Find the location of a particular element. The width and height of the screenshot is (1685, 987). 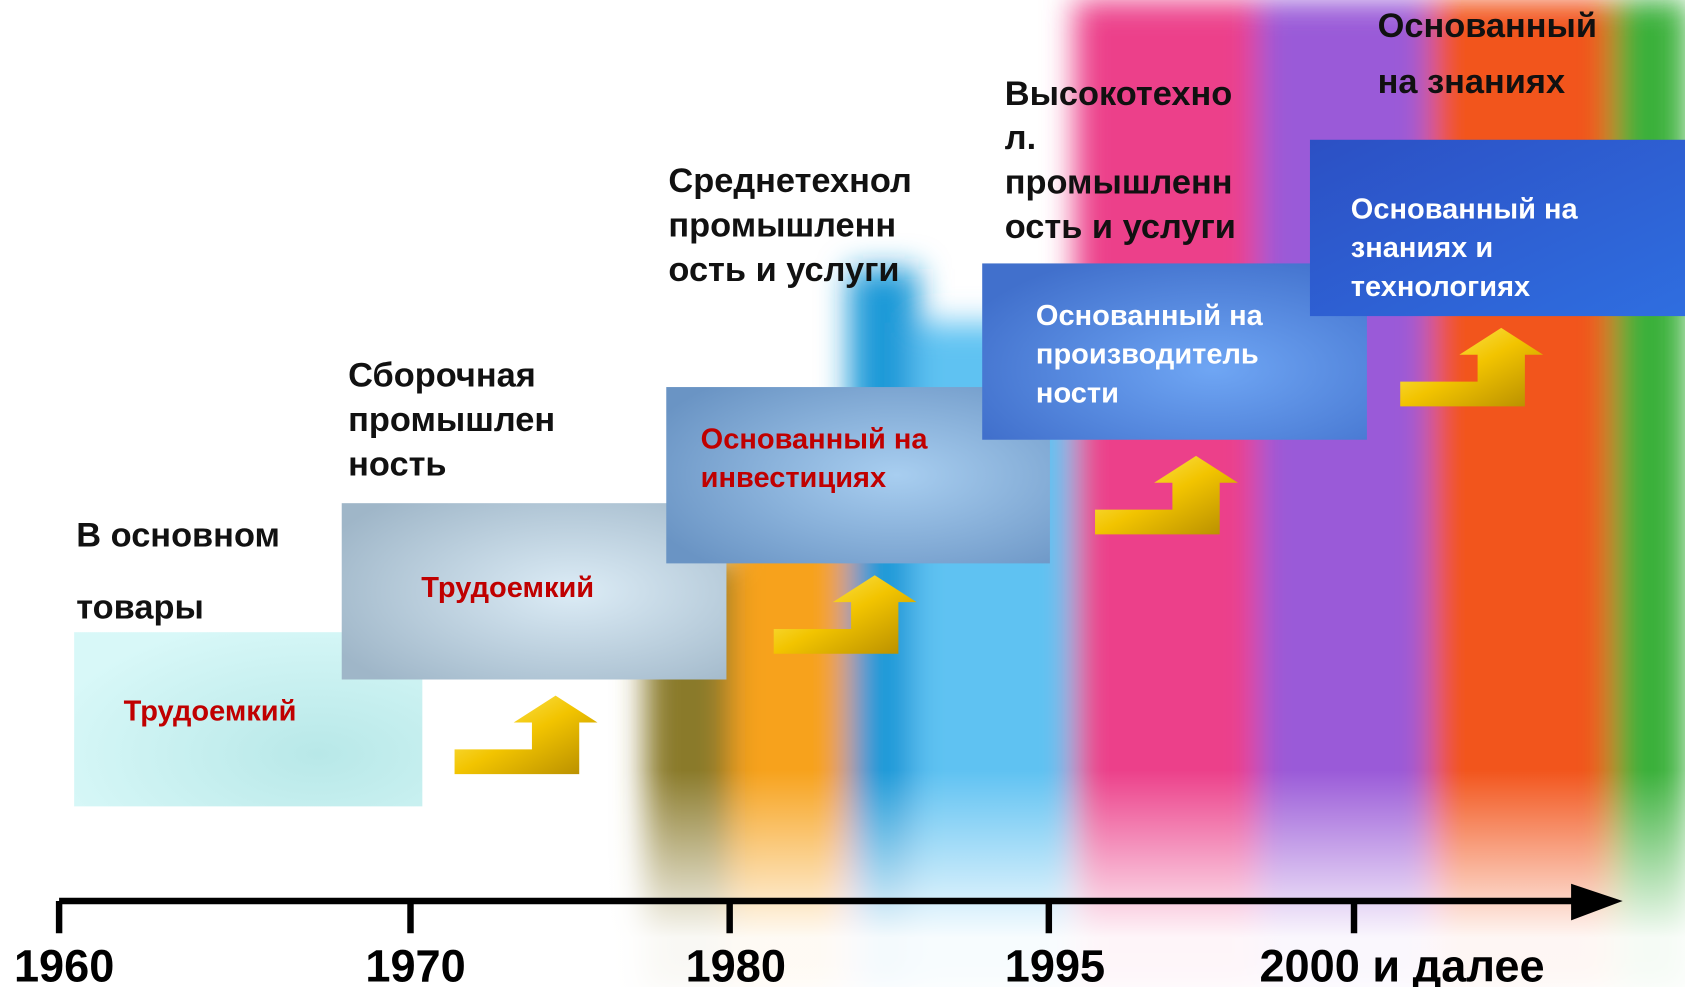

box-text: знаниях и is located at coordinates (1422, 248).